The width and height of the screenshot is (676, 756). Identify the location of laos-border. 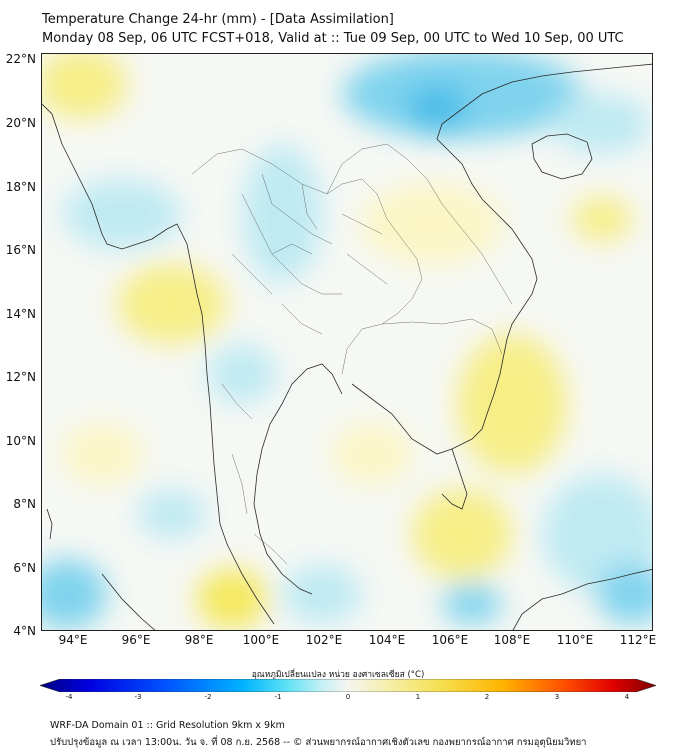
(419, 224).